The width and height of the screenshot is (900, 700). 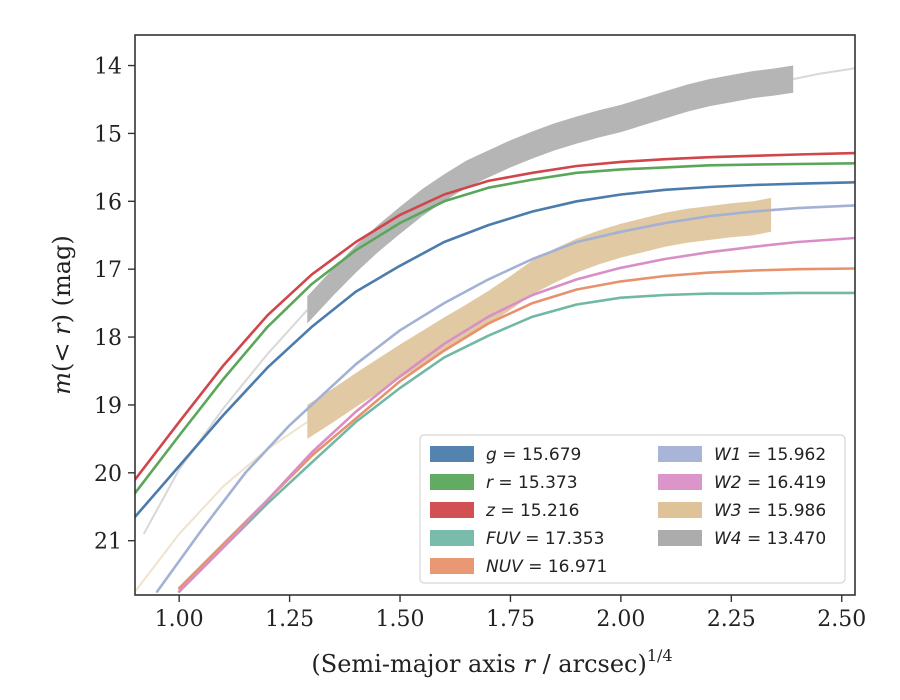 What do you see at coordinates (417, 664) in the screenshot?
I see `x-axis-title-prefix: (Semi-major axis` at bounding box center [417, 664].